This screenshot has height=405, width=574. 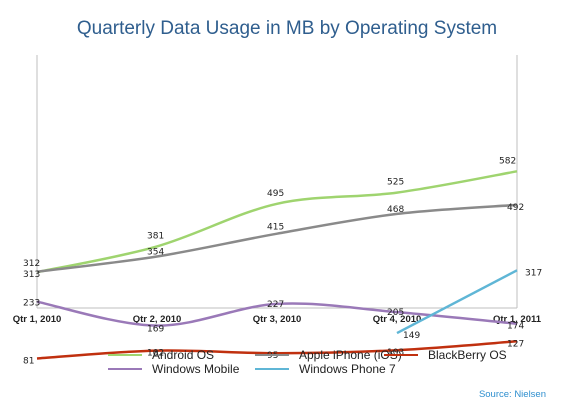 What do you see at coordinates (395, 210) in the screenshot?
I see `data-label-apple-iphone-ios-4: 468` at bounding box center [395, 210].